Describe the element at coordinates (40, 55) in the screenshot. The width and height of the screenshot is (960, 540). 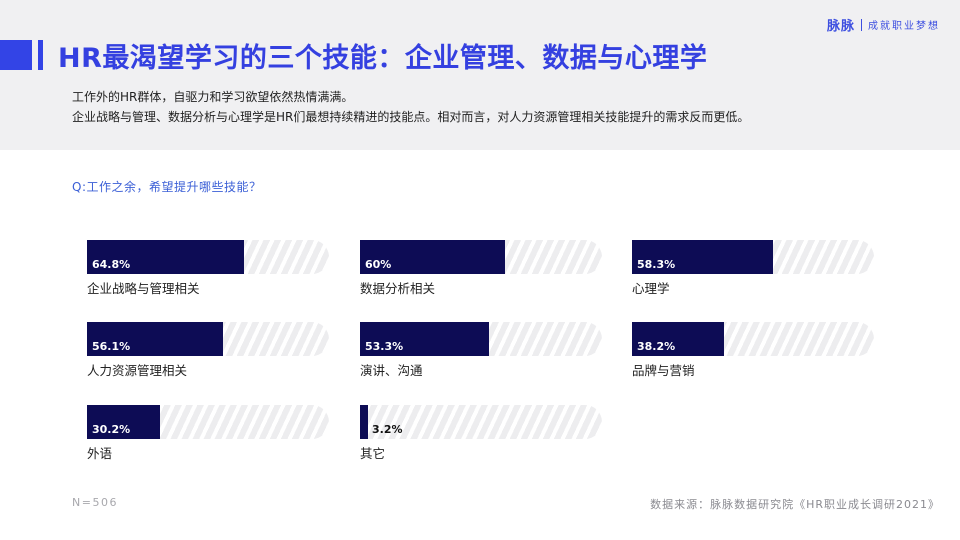
I see `title-accent-line` at that location.